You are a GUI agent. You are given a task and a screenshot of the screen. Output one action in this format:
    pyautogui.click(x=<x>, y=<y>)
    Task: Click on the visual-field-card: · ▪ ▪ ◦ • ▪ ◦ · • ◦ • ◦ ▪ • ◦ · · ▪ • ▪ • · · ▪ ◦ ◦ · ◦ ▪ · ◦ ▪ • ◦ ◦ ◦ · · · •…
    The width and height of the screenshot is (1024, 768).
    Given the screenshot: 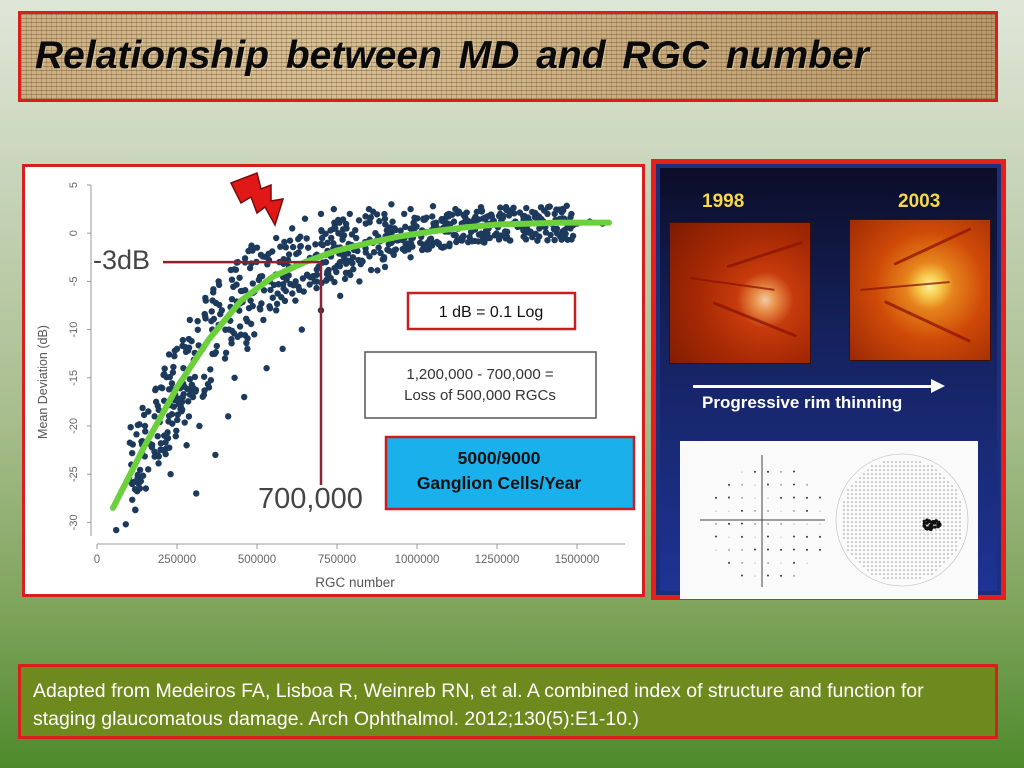 What is the action you would take?
    pyautogui.click(x=829, y=520)
    